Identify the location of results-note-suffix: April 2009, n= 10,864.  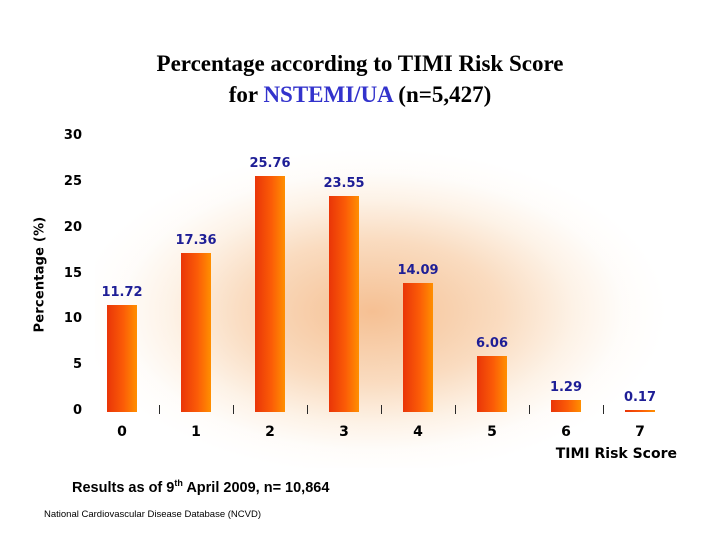
(256, 487).